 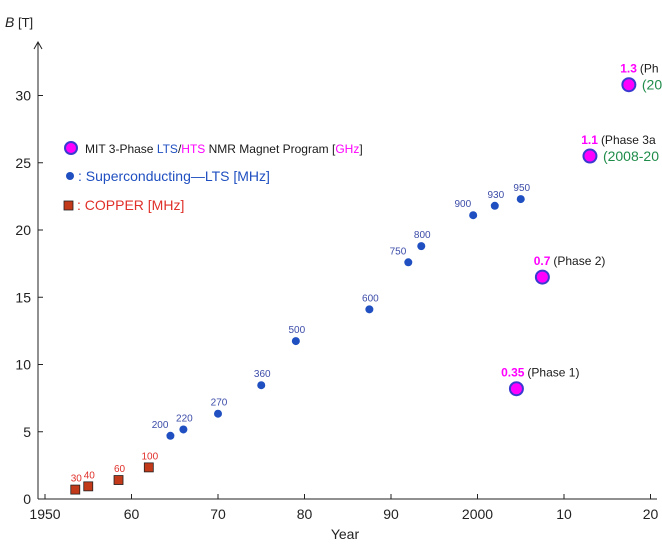 What do you see at coordinates (297, 330) in the screenshot?
I see `lts-point-label: 500` at bounding box center [297, 330].